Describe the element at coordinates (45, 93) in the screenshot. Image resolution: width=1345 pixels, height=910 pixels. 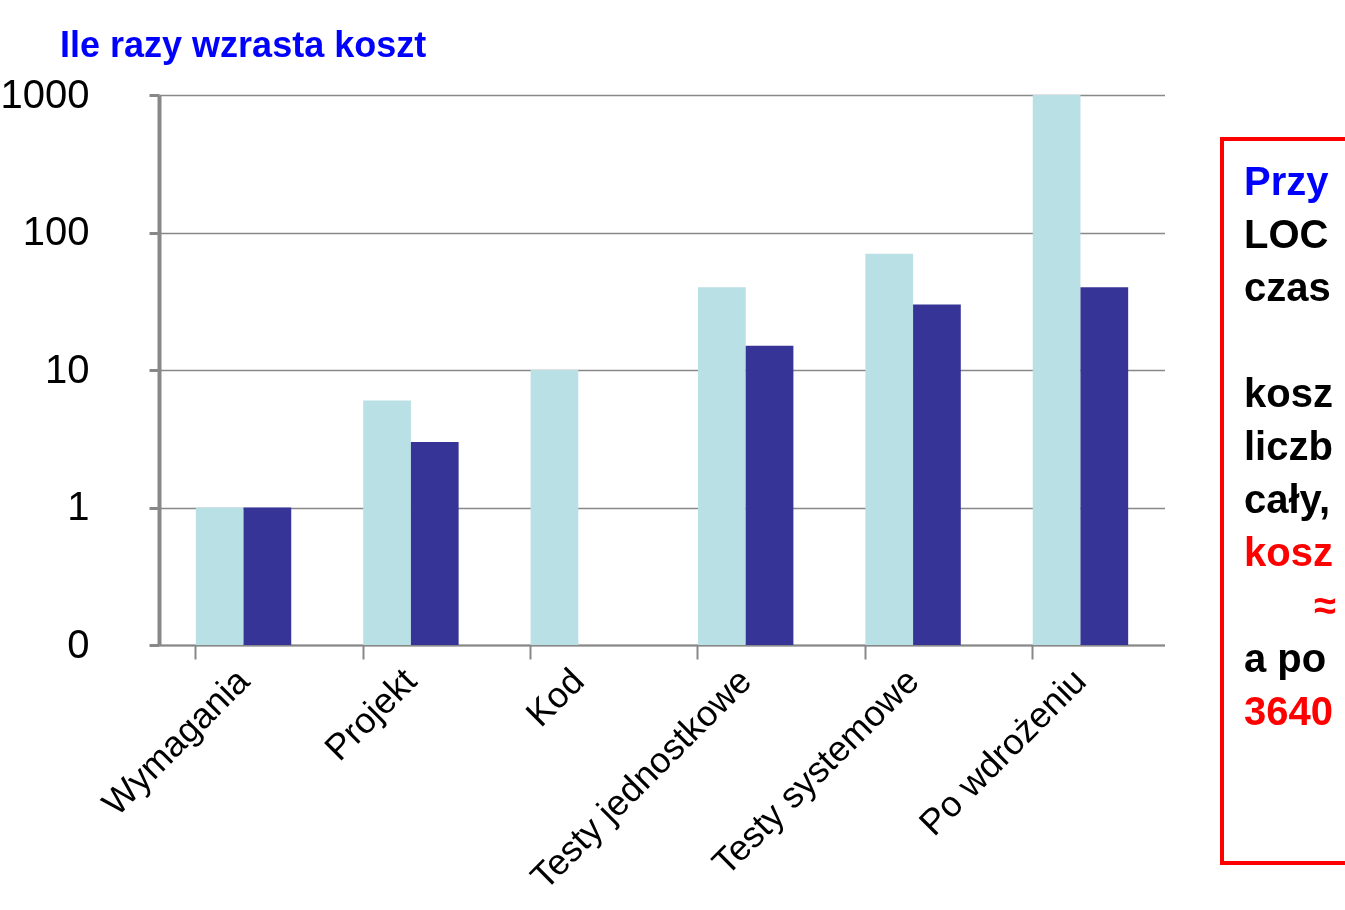
I see `y-tick-label: 1000` at that location.